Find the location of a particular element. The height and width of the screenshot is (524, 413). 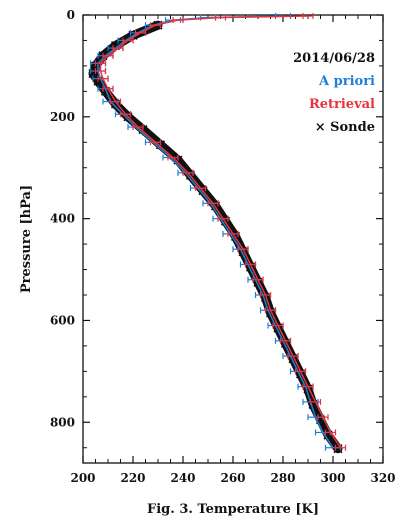

y-tick-label: 400 is located at coordinates (62, 219).